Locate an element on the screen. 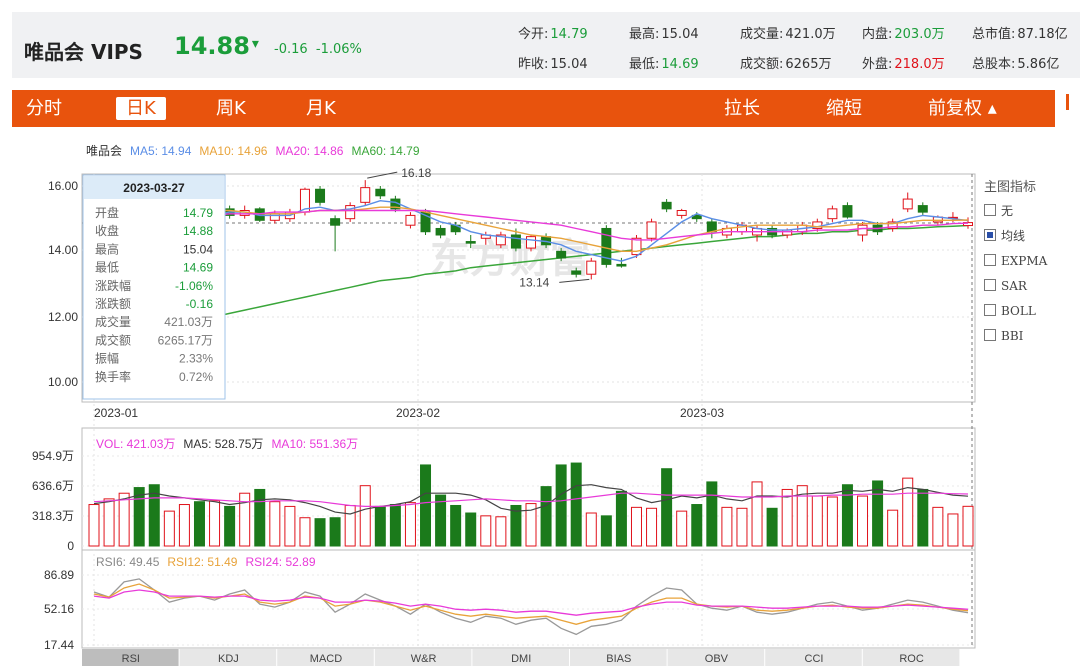  indicator-tab-obv is located at coordinates (716, 657).